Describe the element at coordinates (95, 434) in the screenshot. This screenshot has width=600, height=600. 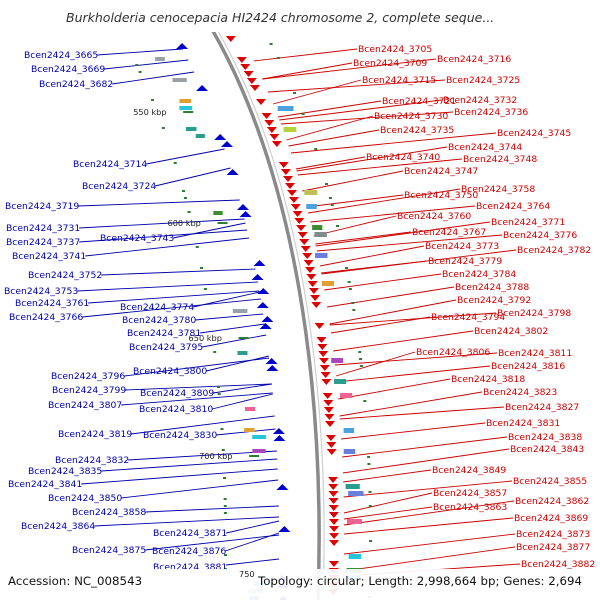
I see `left-gene-label: Bcen2424_3819` at that location.